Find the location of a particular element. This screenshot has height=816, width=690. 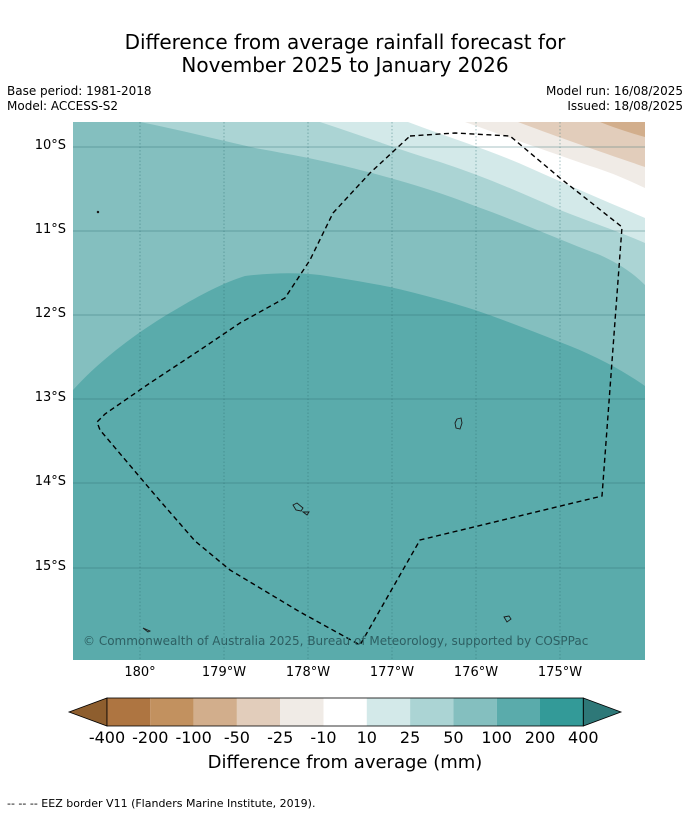

lat-label-14s: 14°S is located at coordinates (50, 481).